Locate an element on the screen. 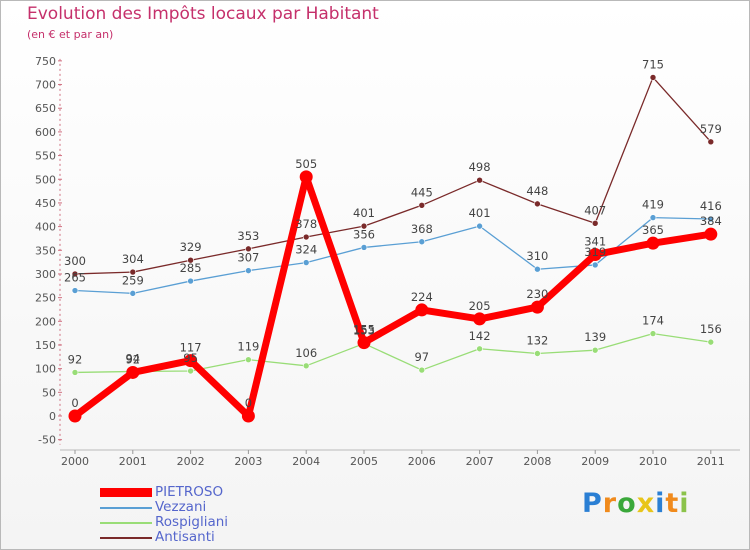  data-label: 139 is located at coordinates (595, 337).